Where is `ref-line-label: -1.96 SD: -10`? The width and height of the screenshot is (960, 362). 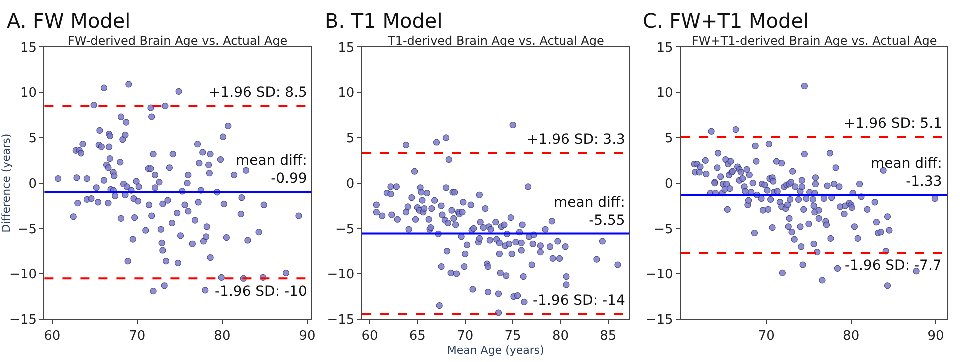
ref-line-label: -1.96 SD: -10 is located at coordinates (261, 292).